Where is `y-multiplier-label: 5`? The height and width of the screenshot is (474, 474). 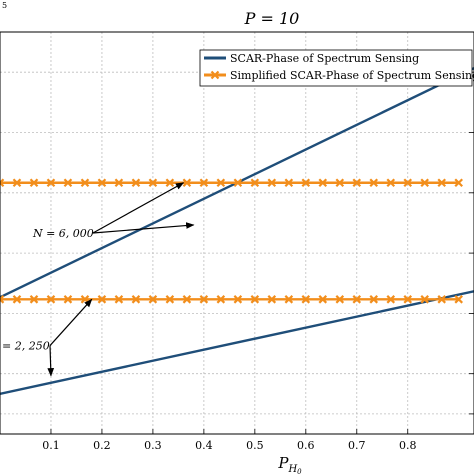
y-multiplier-label: 5 is located at coordinates (4, 5).